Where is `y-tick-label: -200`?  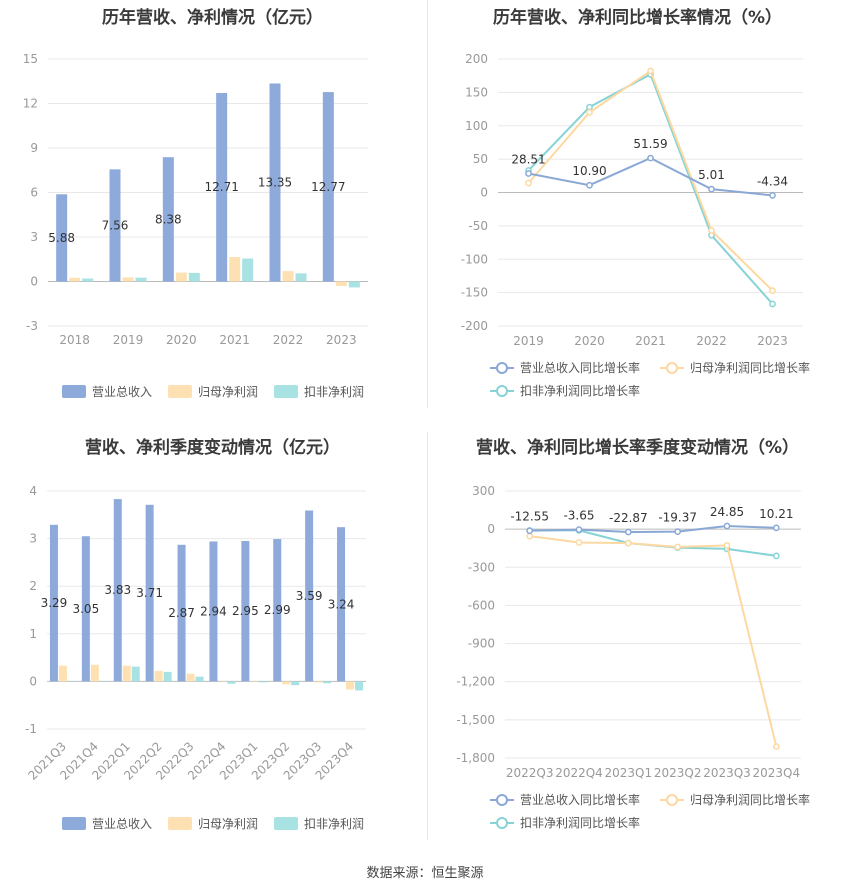 y-tick-label: -200 is located at coordinates (474, 326).